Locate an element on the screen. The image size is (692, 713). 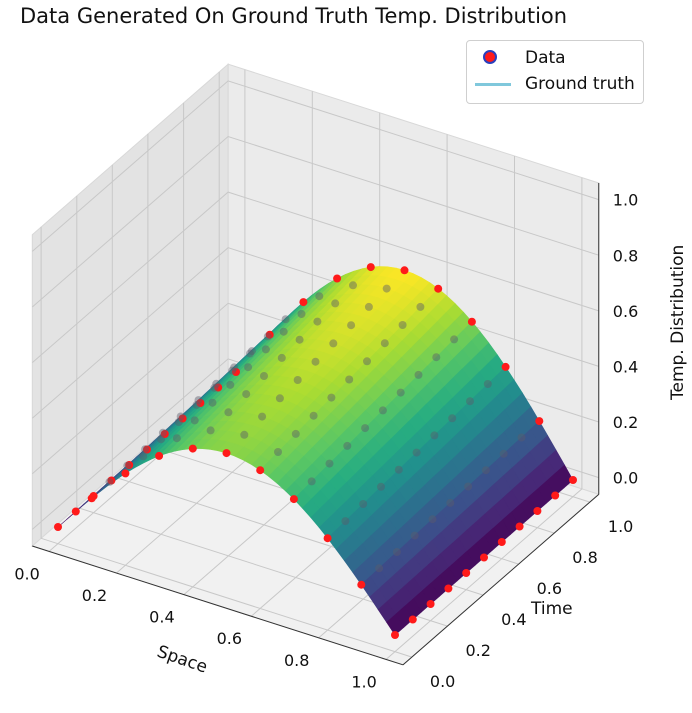
z-axis-label: Temp. Distribution is located at coordinates (678, 323).